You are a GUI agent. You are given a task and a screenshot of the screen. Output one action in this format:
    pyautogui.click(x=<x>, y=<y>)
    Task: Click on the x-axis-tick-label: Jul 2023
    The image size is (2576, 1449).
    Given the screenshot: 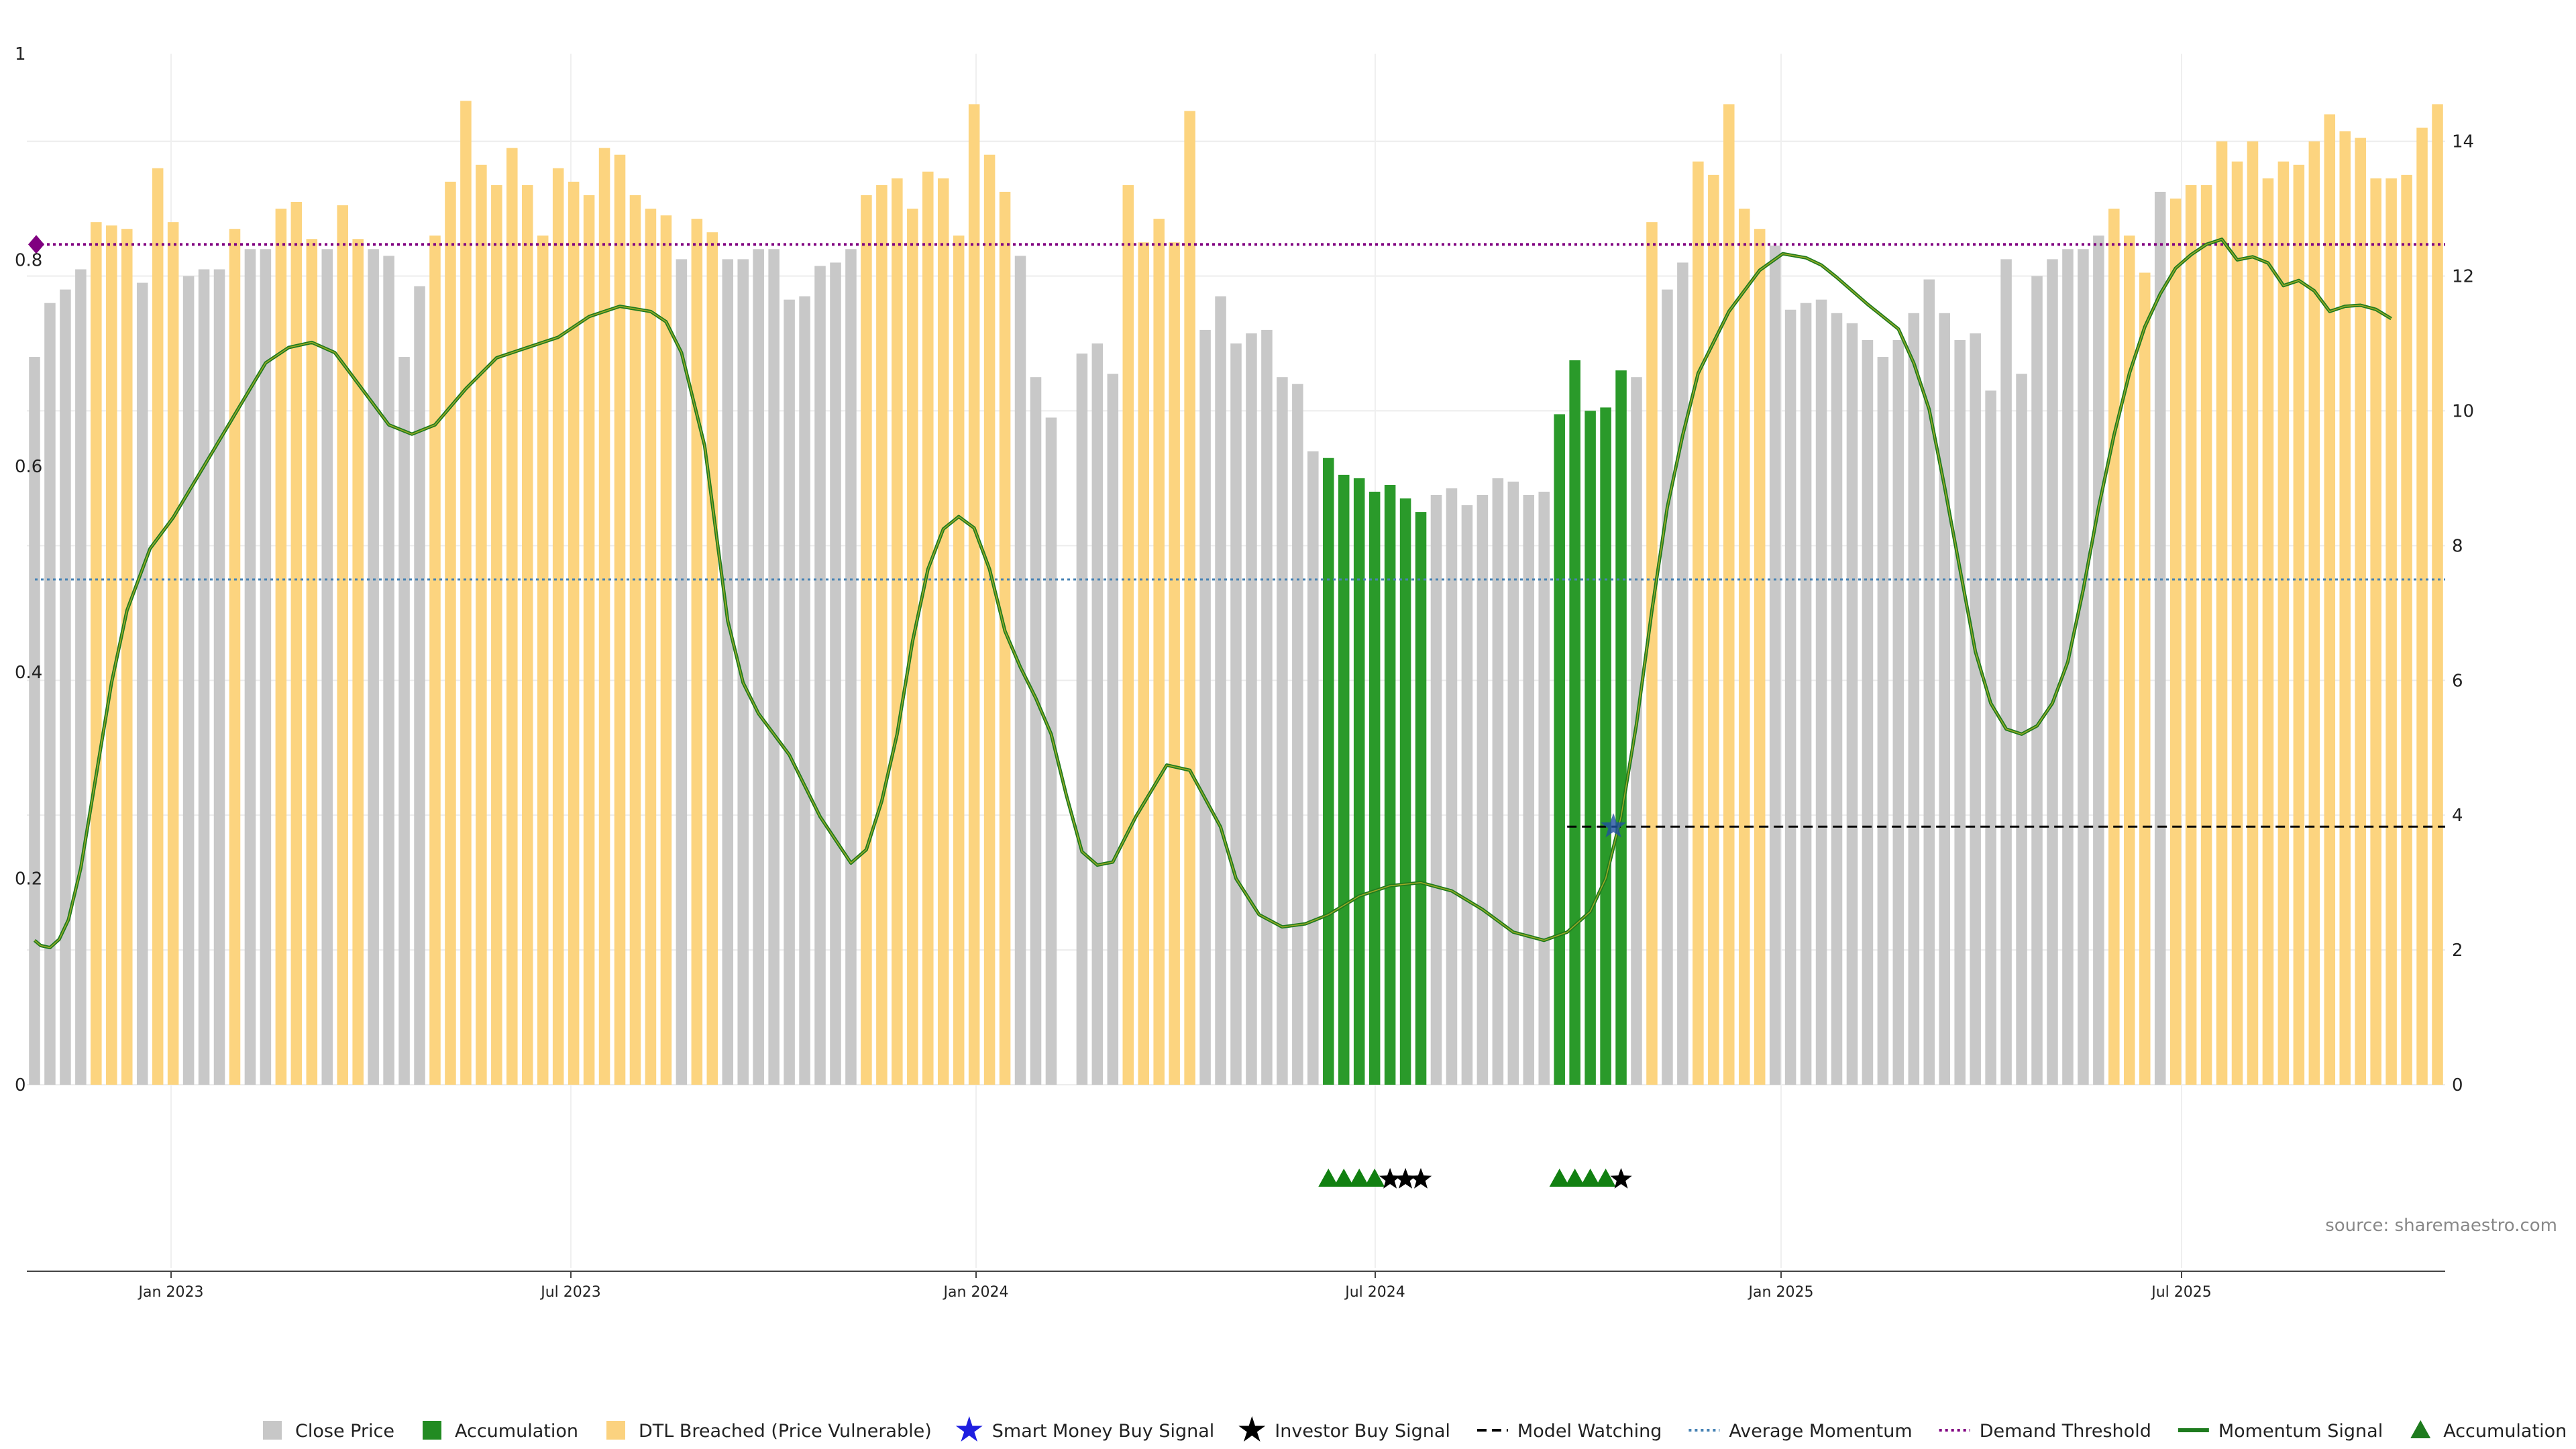 What is the action you would take?
    pyautogui.click(x=570, y=1292)
    